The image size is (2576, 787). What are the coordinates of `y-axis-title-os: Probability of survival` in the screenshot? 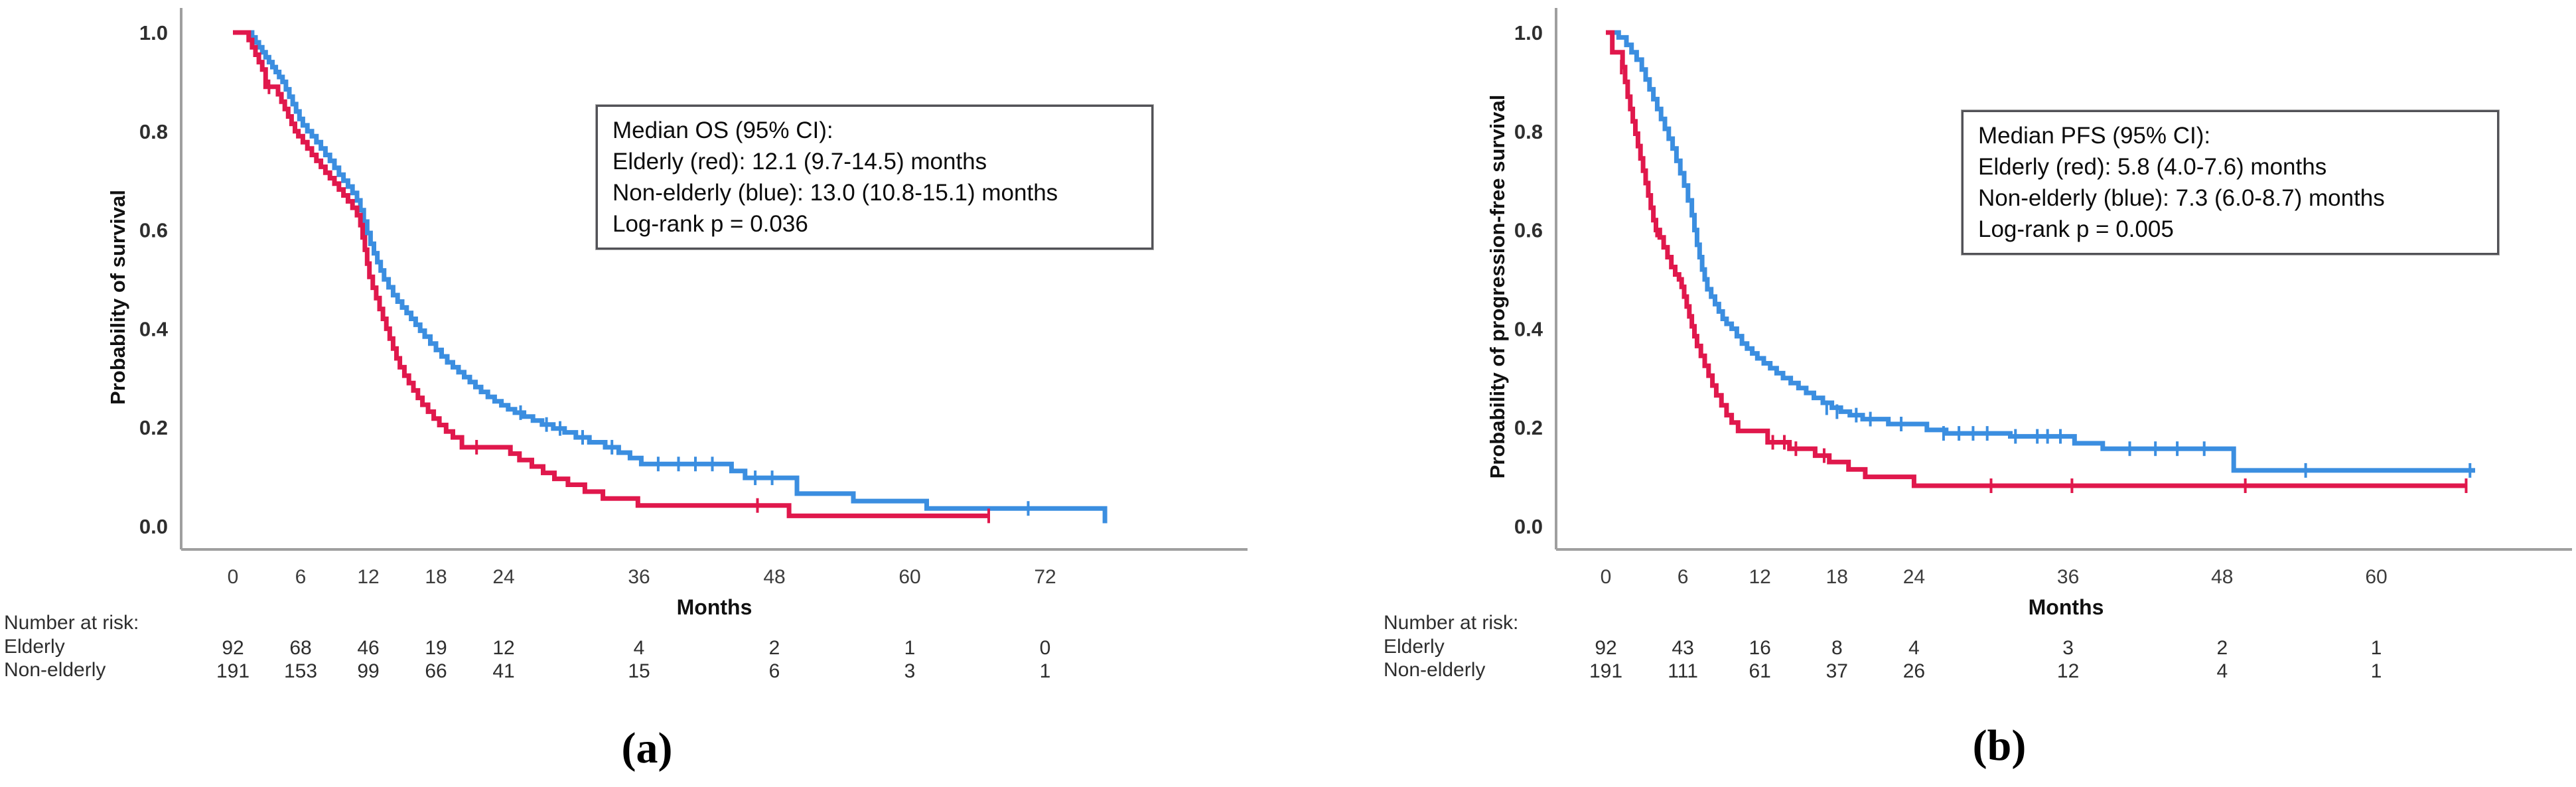 It's located at (117, 298).